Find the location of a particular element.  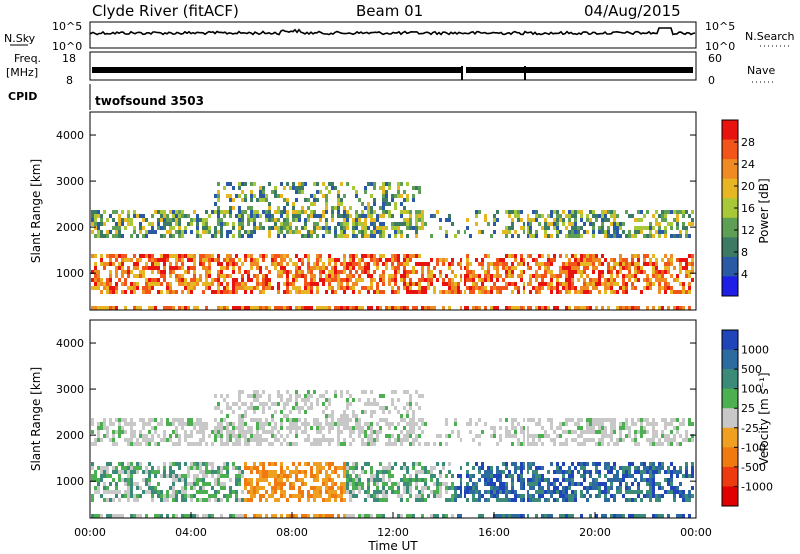

colorbar-swatch is located at coordinates (730, 266).